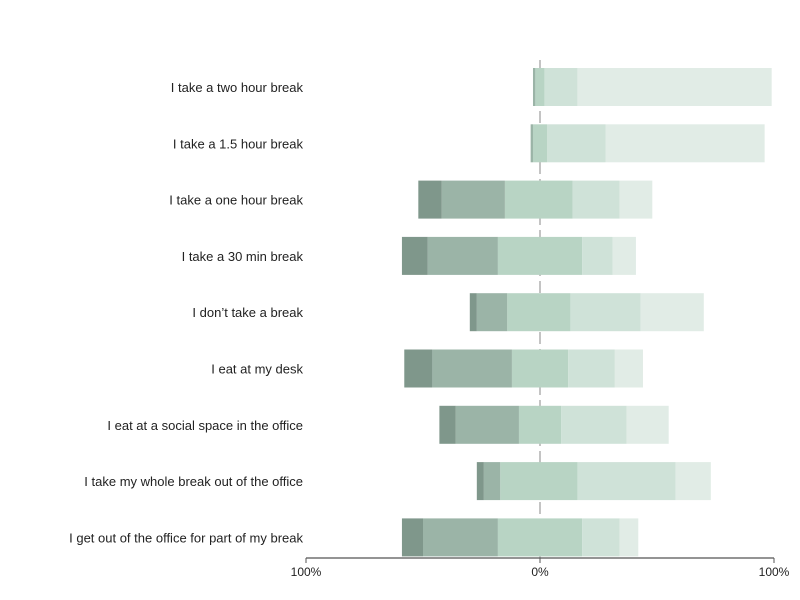 Image resolution: width=800 pixels, height=600 pixels. Describe the element at coordinates (247, 312) in the screenshot. I see `row-label: I don’t take a break` at that location.